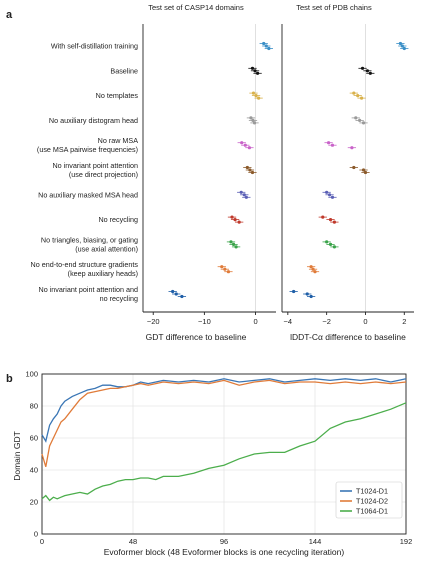  I want to click on y-tick-label: 80, so click(34, 406).